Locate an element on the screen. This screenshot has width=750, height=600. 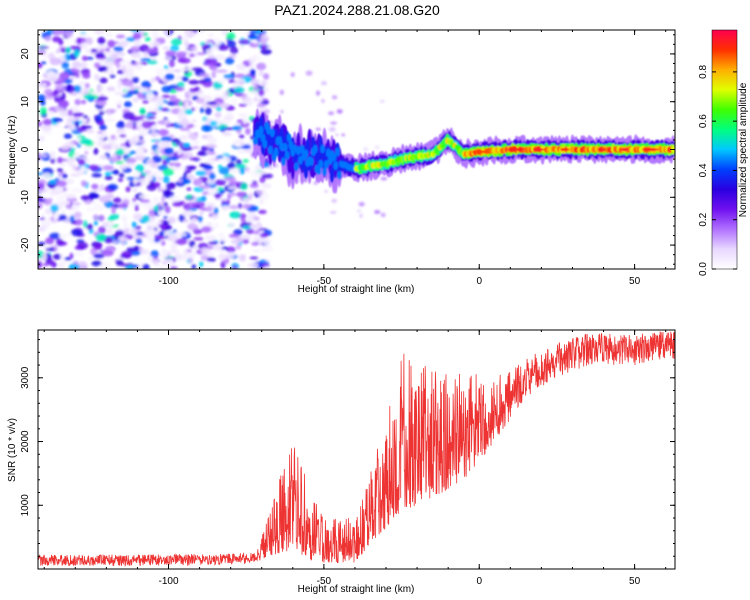
colorbar-tick-label: 0.2 is located at coordinates (703, 219).